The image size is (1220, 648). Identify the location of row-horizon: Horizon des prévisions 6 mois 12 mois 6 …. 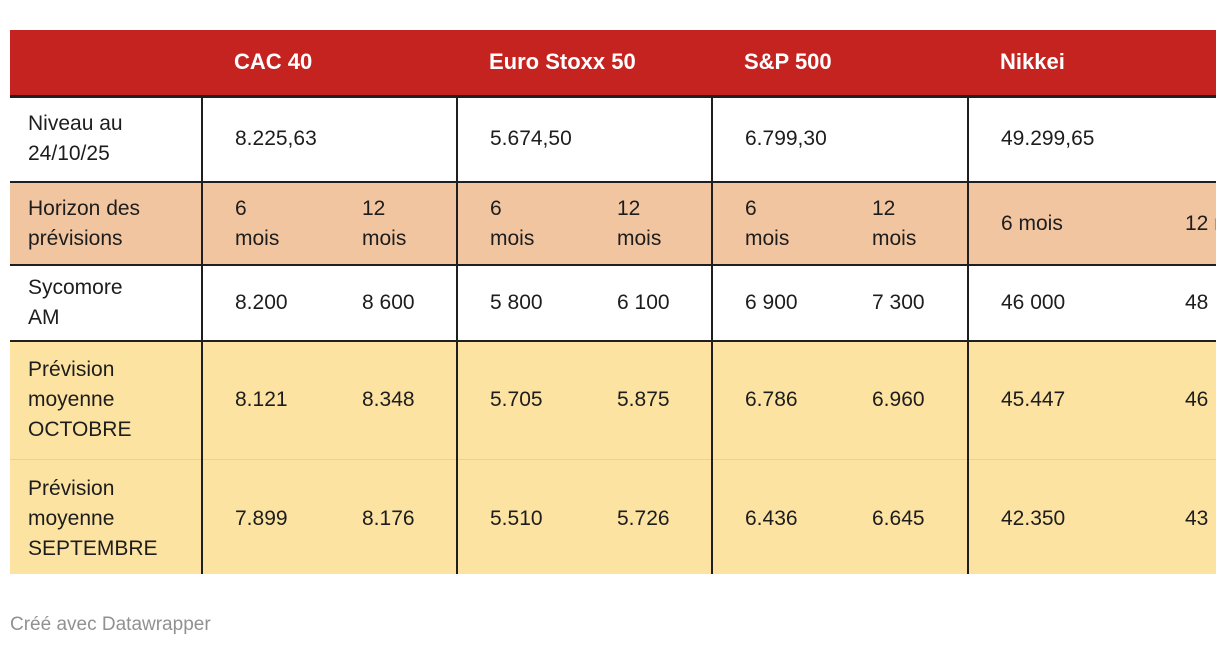
(613, 224).